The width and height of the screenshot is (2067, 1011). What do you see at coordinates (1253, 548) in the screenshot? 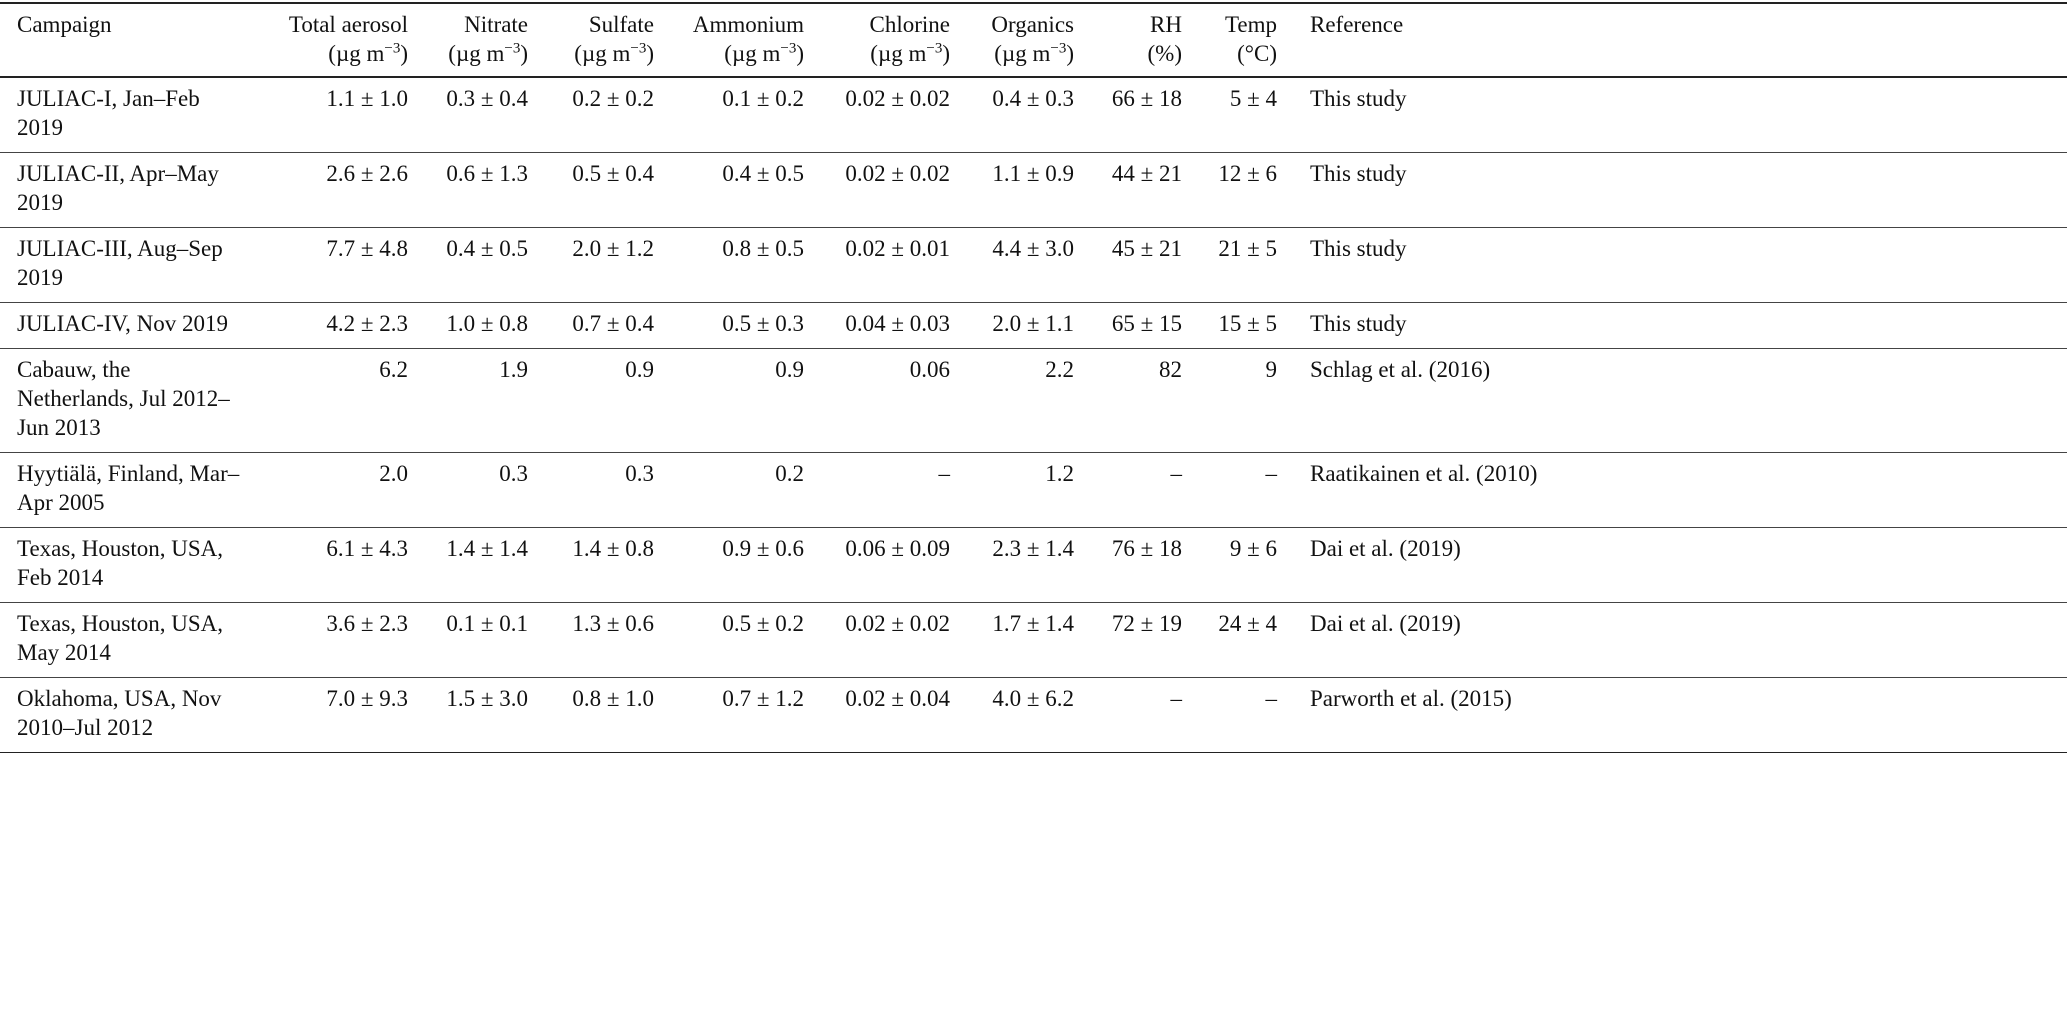
I see `cell-temp: 9 ± 6` at bounding box center [1253, 548].